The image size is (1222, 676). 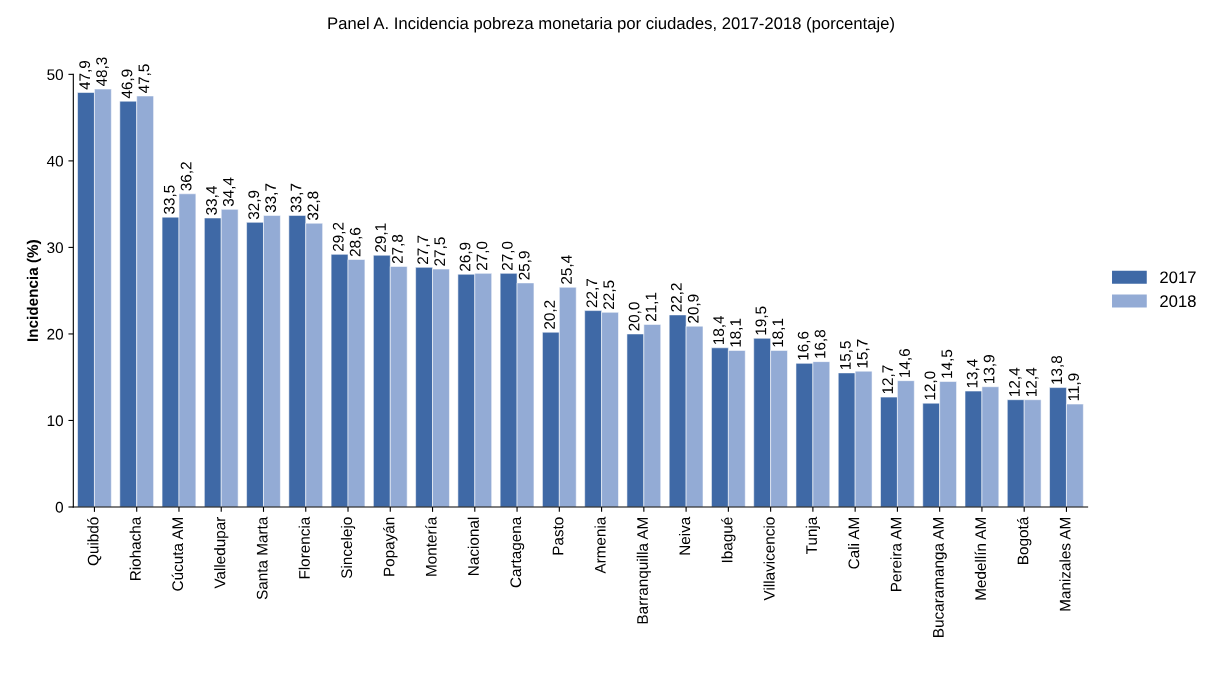 I want to click on x-tick-label: Pasto, so click(x=558, y=536).